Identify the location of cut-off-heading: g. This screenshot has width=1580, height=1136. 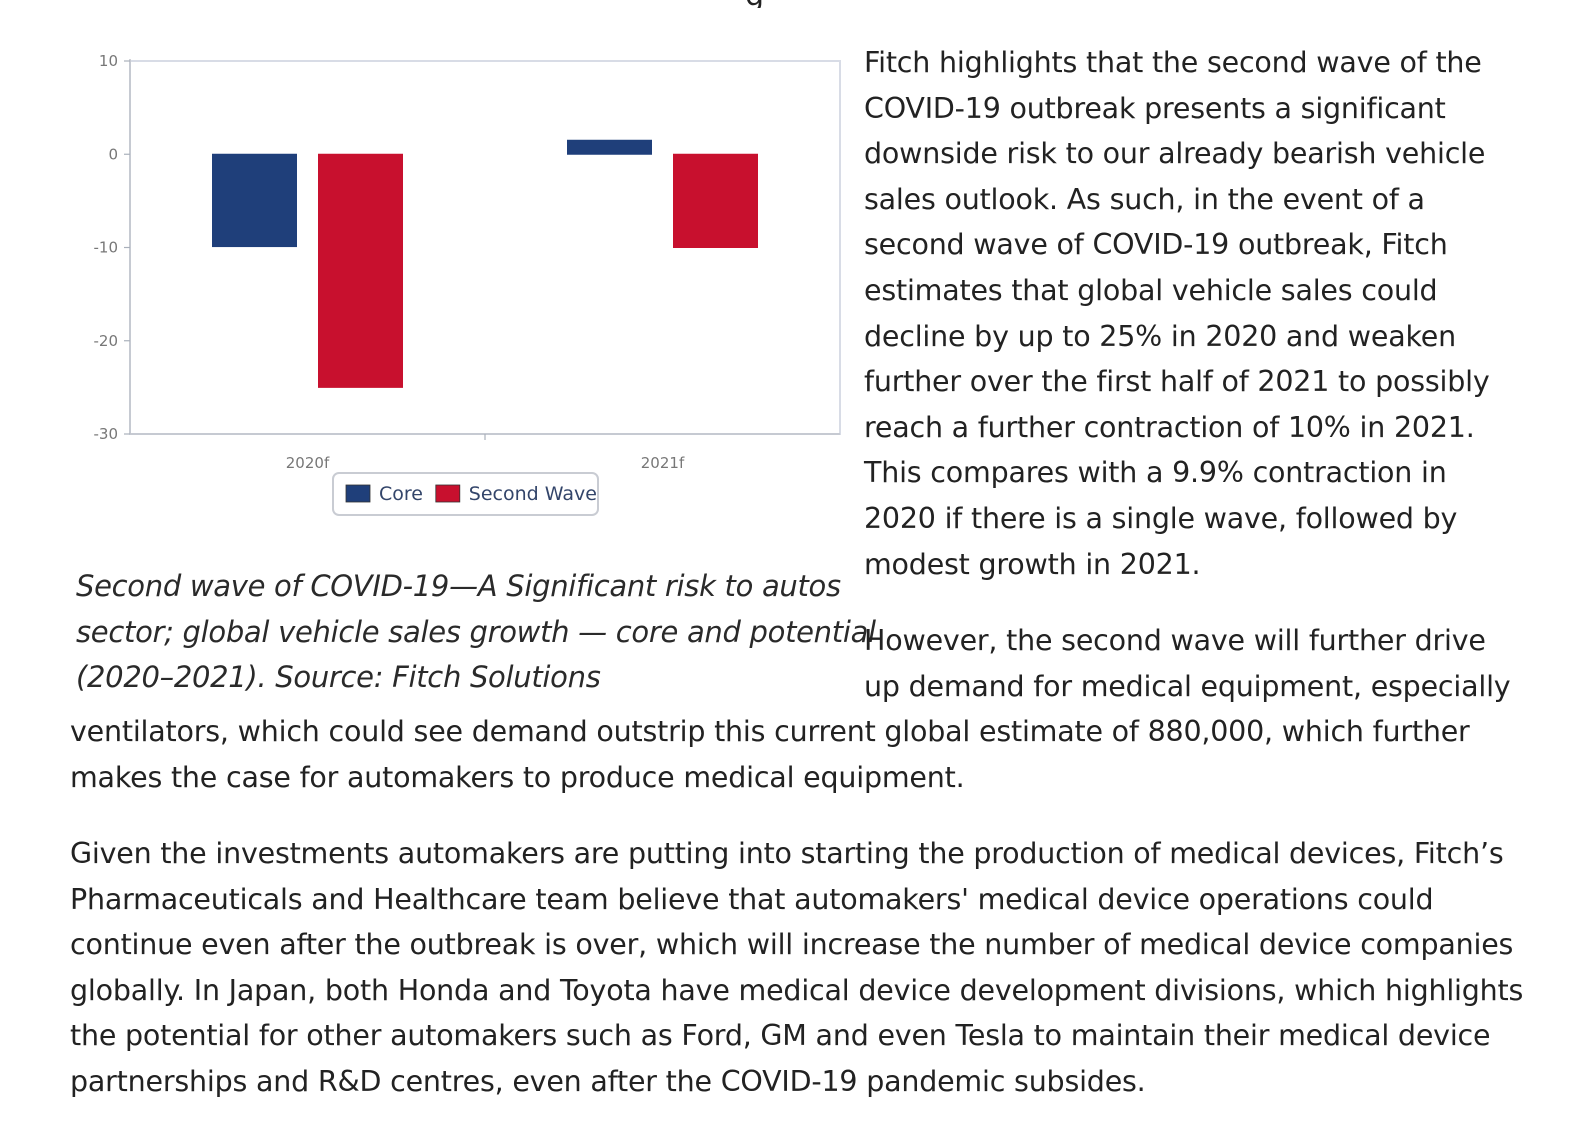
(790, 4).